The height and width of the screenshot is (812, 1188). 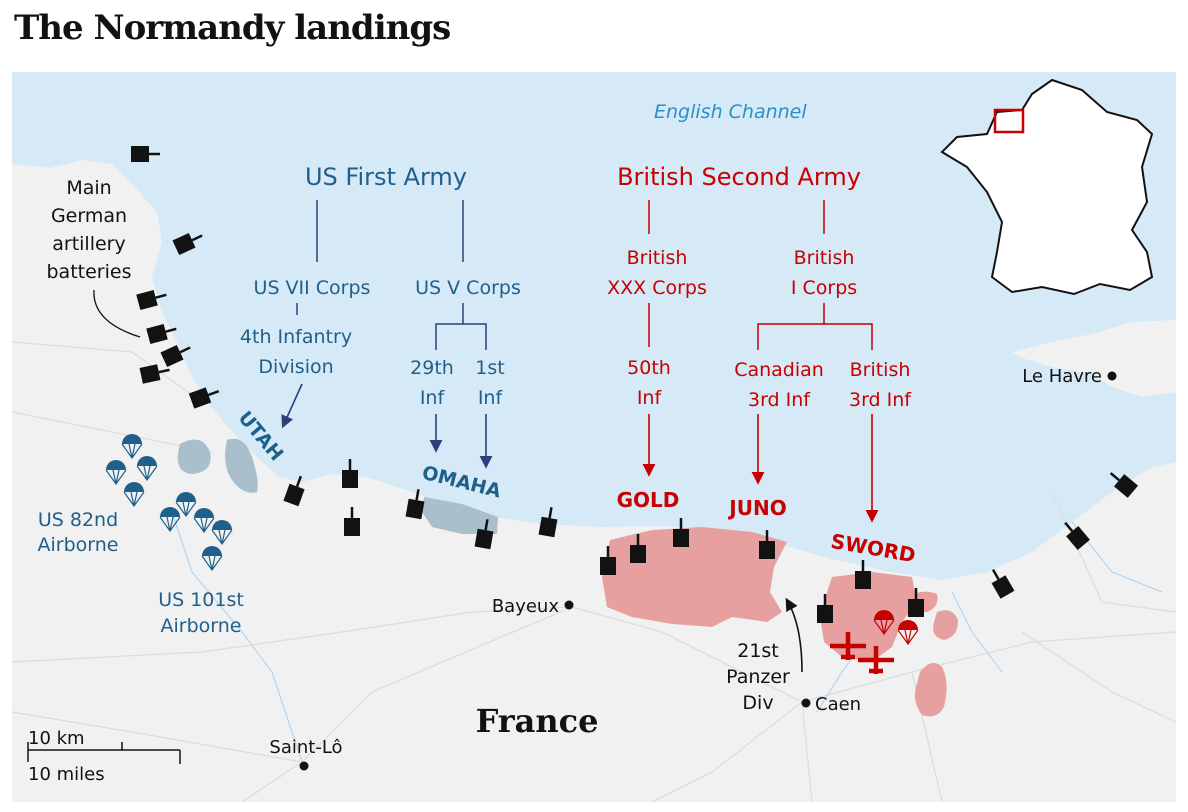 I want to click on british-3rd-inf-line2: 3rd Inf, so click(x=880, y=400).